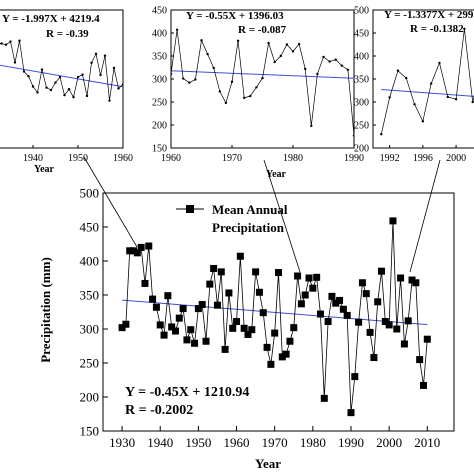  What do you see at coordinates (159, 80) in the screenshot?
I see `inset2-y-tick-label: 300` at bounding box center [159, 80].